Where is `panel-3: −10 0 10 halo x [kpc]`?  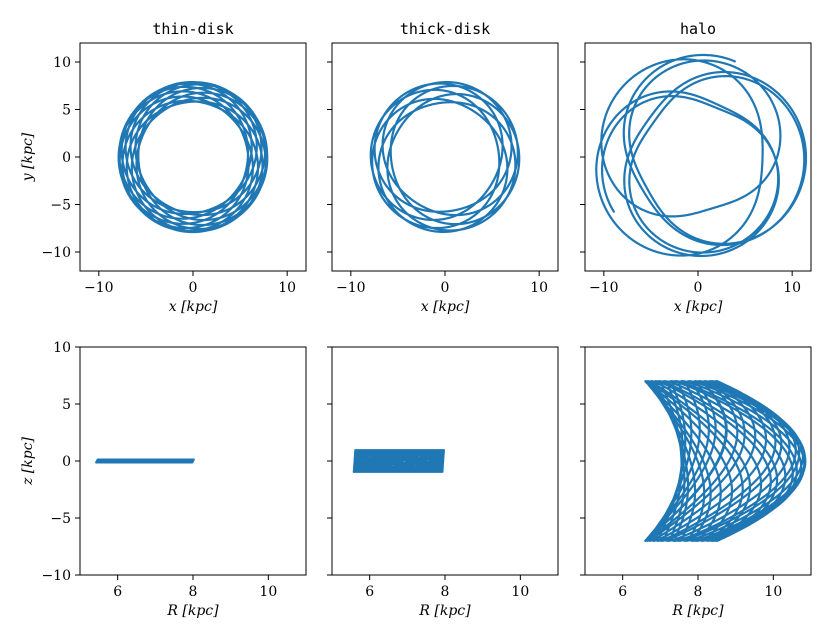
panel-3: −10 0 10 halo x [kpc] is located at coordinates (696, 167).